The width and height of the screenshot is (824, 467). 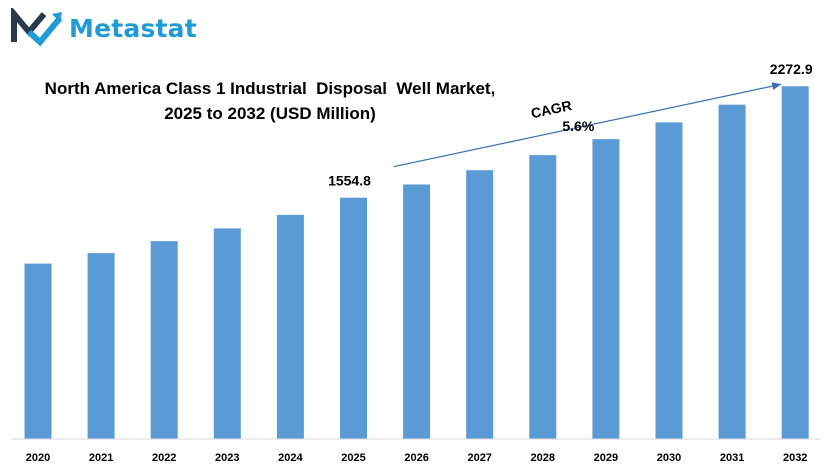 I want to click on bar-2029, so click(x=606, y=289).